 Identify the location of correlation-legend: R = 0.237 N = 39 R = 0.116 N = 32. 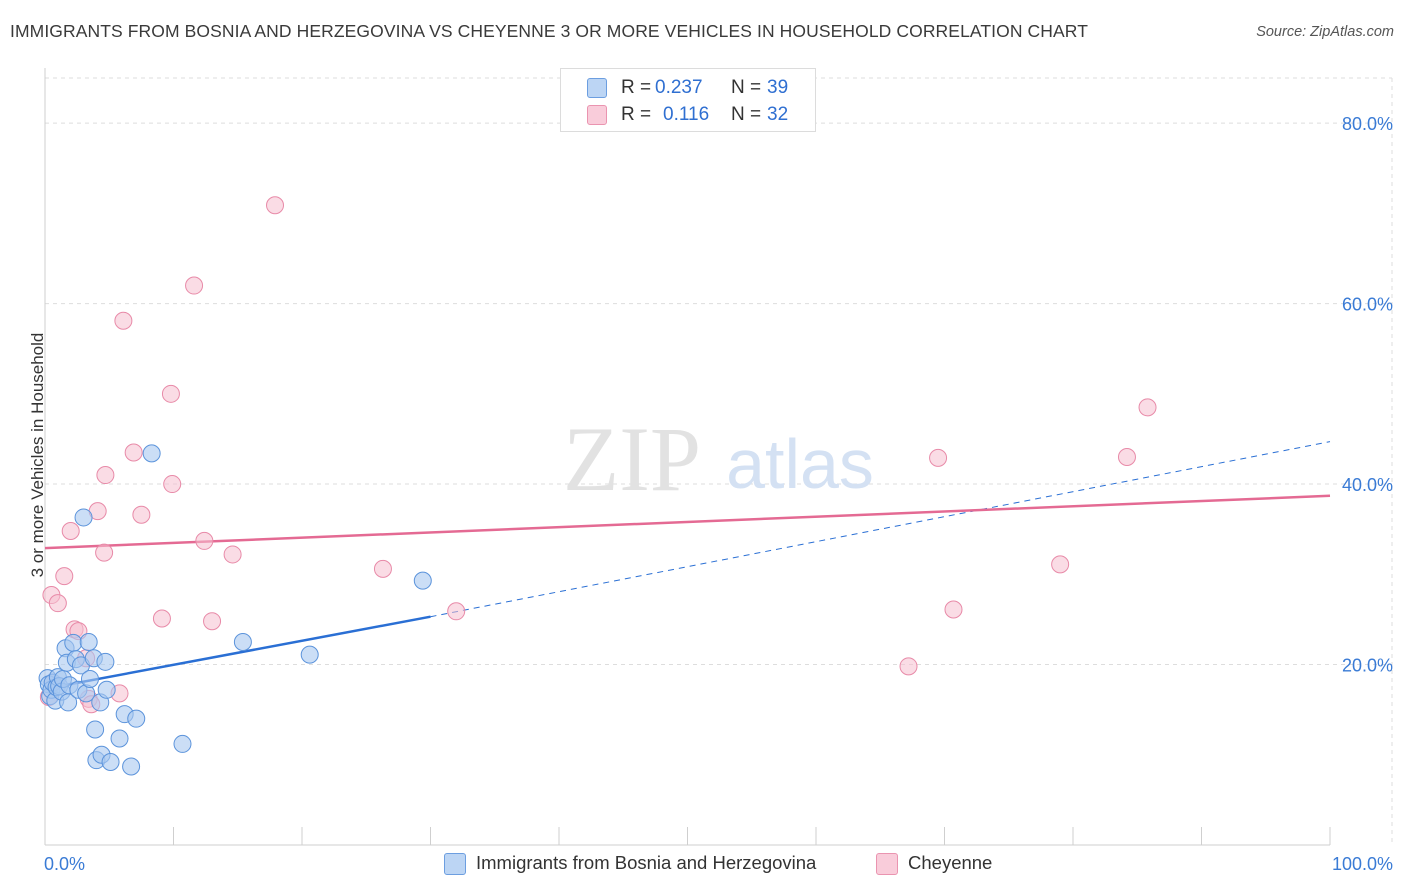
(688, 100).